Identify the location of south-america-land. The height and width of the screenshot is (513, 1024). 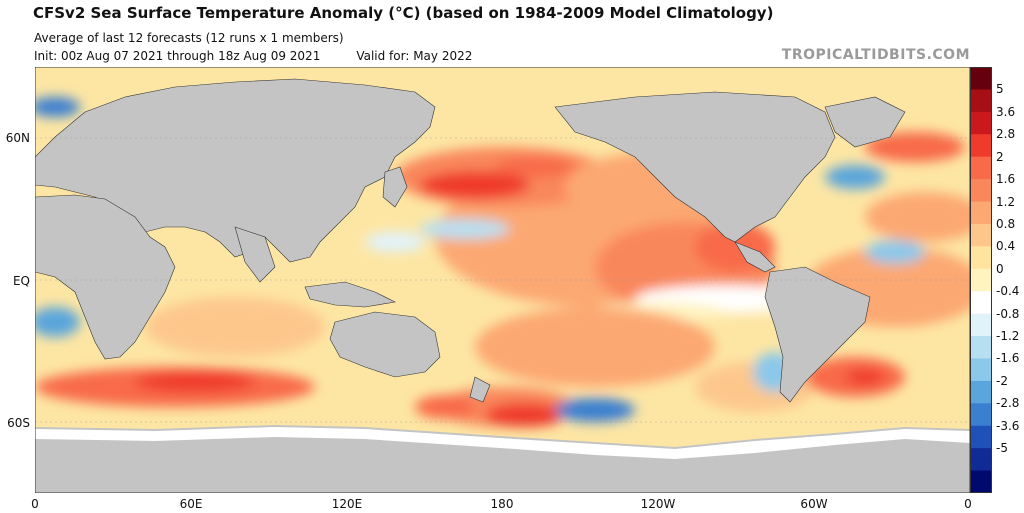
(817, 334).